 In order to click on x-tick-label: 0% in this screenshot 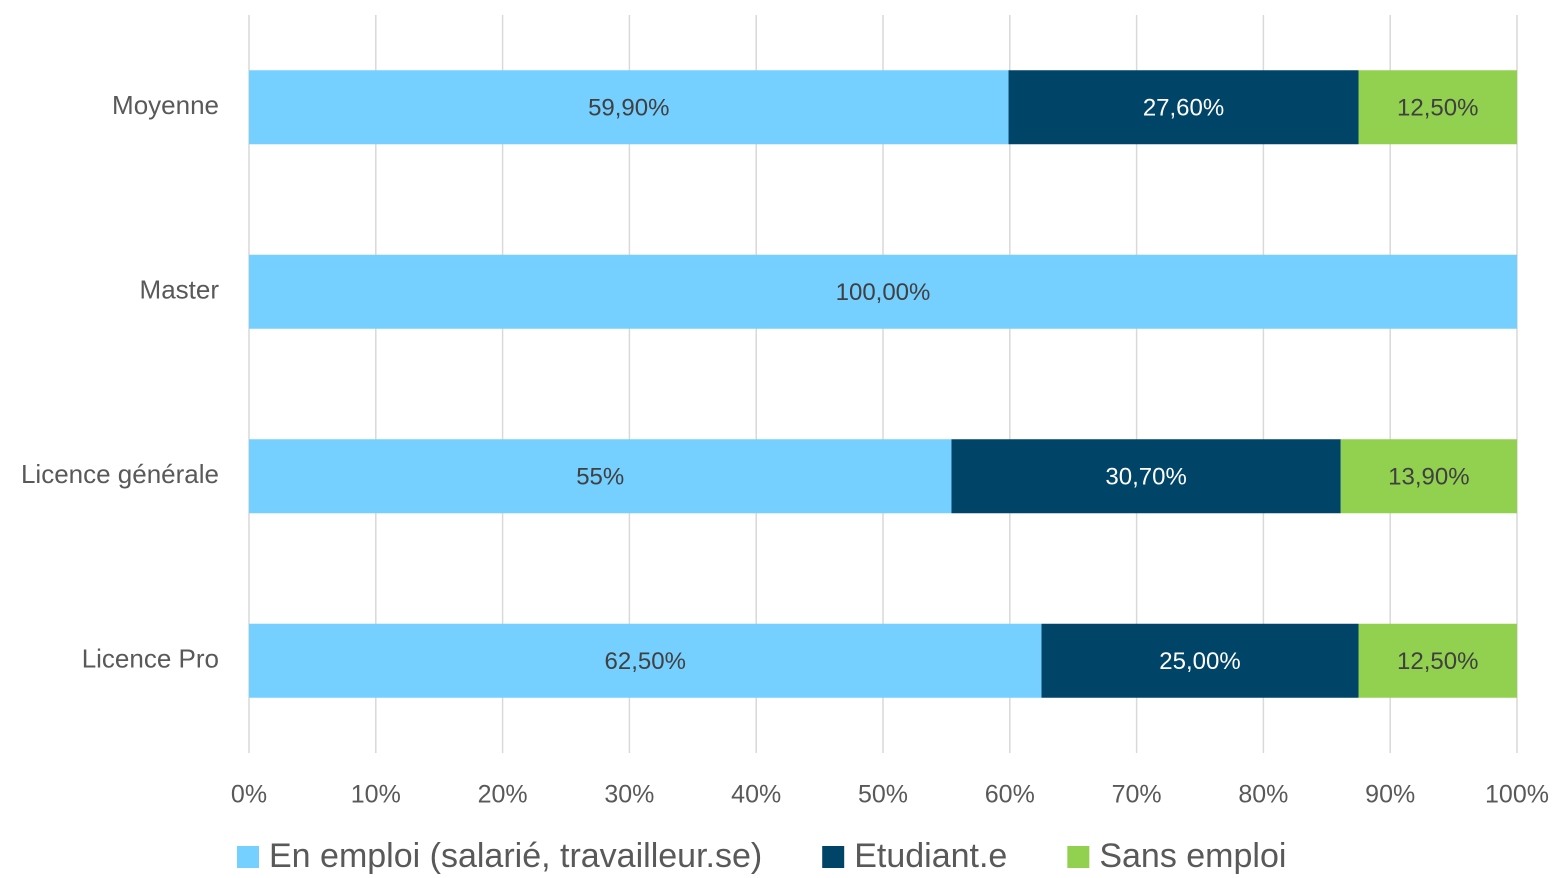, I will do `click(249, 795)`.